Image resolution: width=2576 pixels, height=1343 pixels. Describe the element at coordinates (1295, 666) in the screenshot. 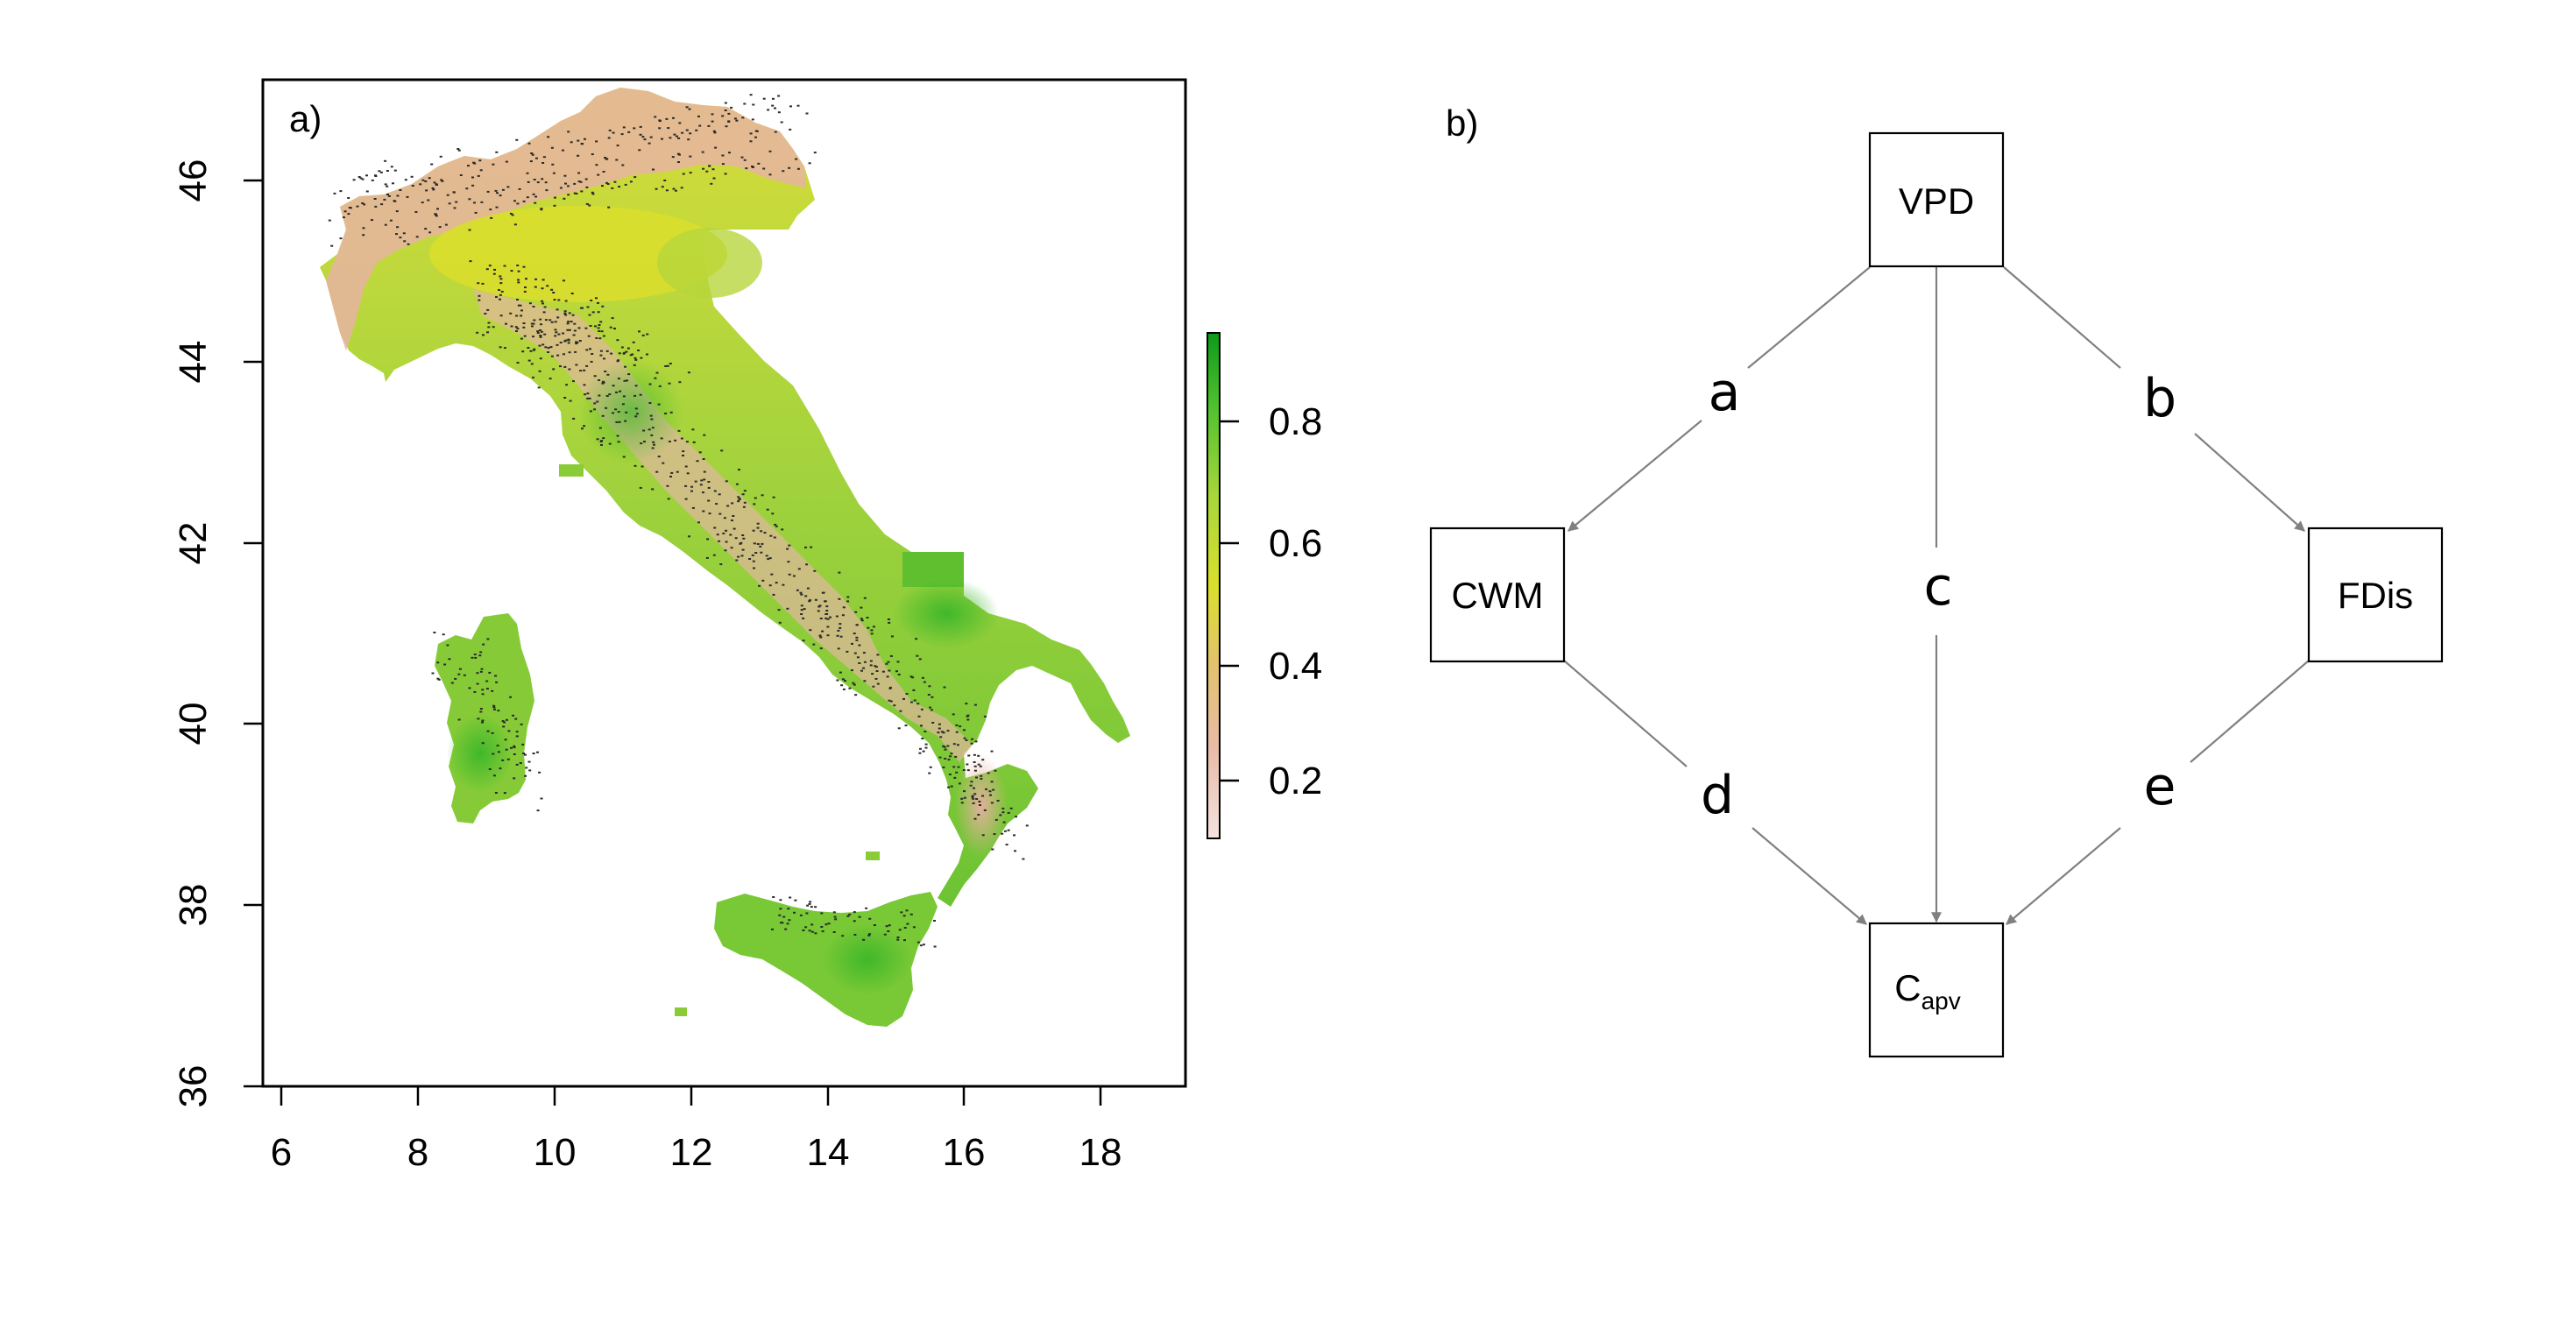

I see `colorbar-tick-label: 0.4` at that location.